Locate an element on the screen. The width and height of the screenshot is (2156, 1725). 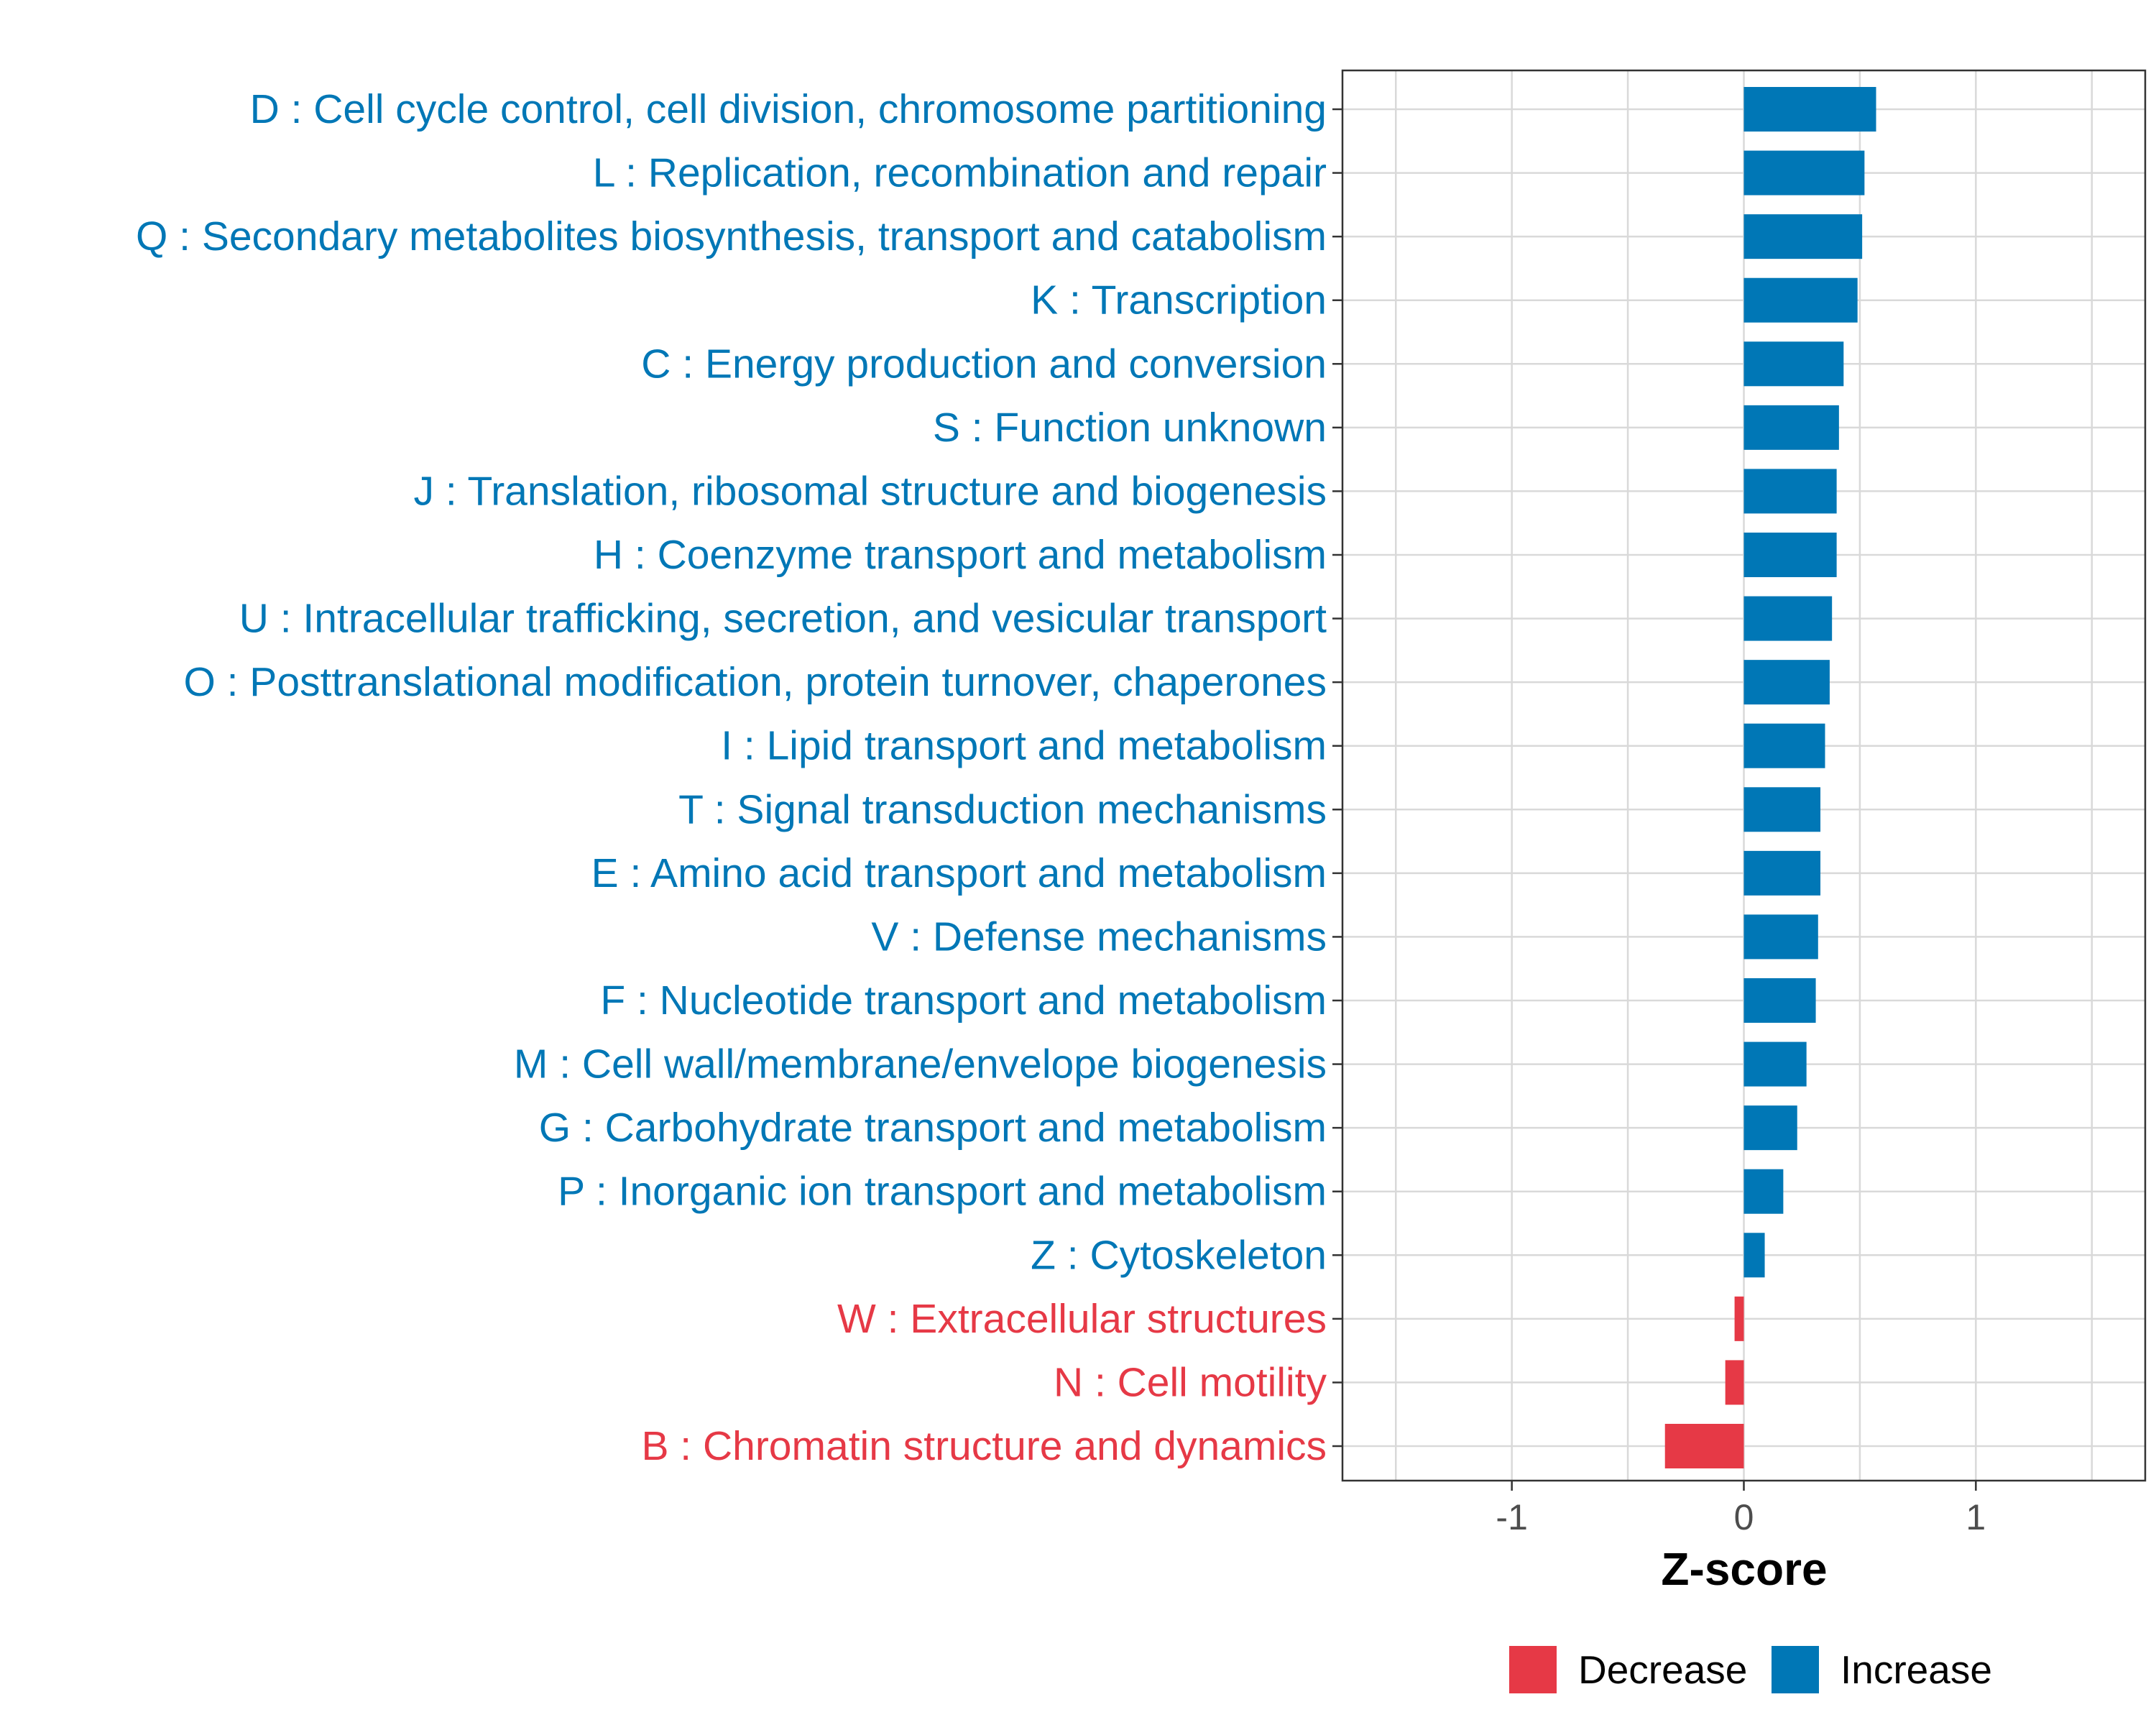
y-tick-label: V : Defense mechanisms is located at coordinates (1099, 937).